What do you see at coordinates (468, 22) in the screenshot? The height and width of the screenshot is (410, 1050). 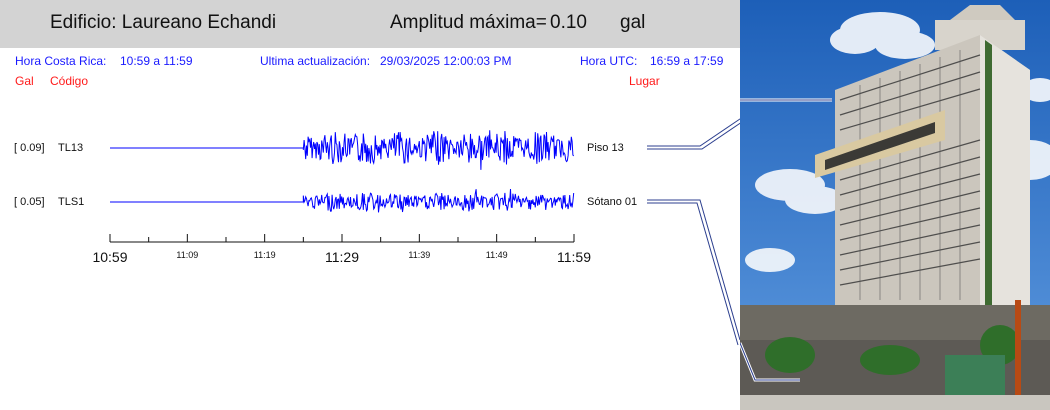 I see `max-amplitude-label: Amplitud máxima=` at bounding box center [468, 22].